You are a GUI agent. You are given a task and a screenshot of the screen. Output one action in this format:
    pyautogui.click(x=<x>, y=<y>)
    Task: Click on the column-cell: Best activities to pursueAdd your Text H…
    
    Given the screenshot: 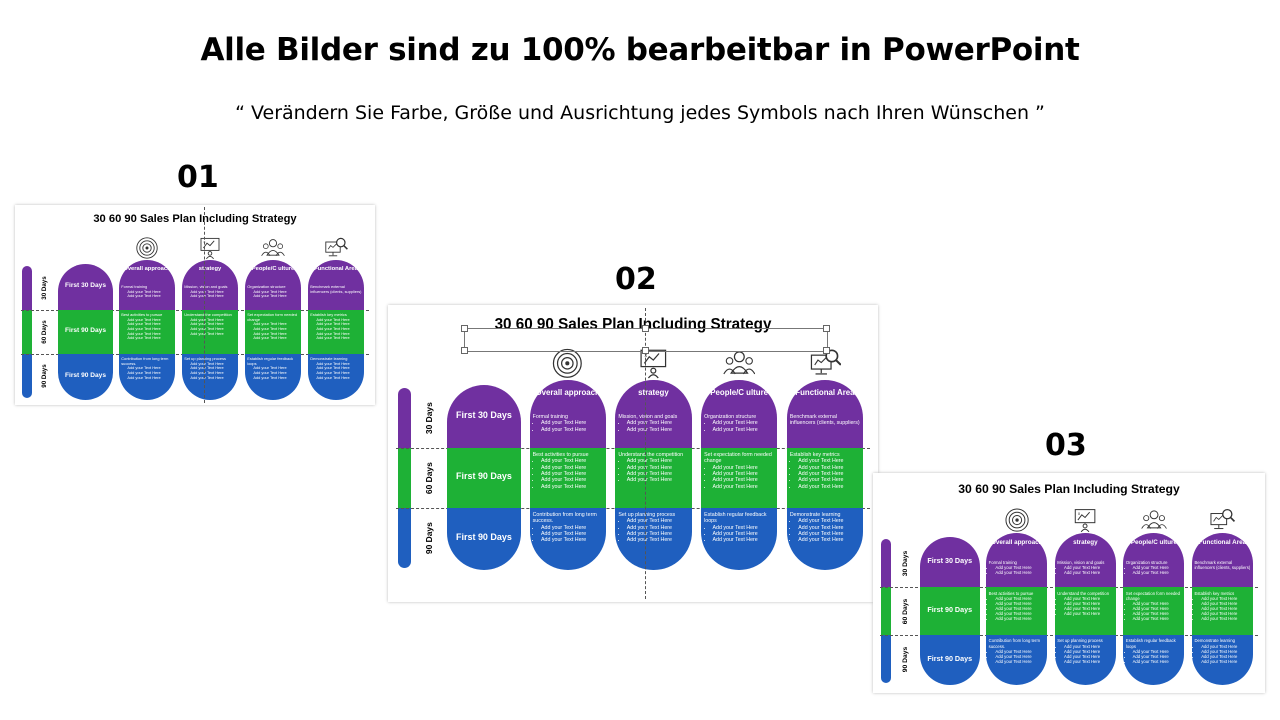 What is the action you would take?
    pyautogui.click(x=1017, y=611)
    